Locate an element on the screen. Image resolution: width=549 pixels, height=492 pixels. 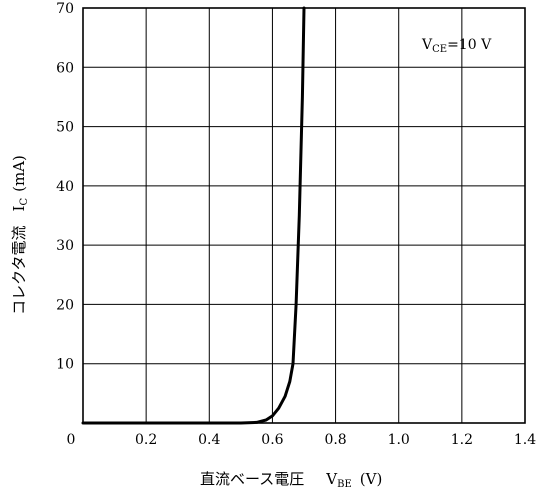
x-axis-subscript: BE is located at coordinates (344, 484).